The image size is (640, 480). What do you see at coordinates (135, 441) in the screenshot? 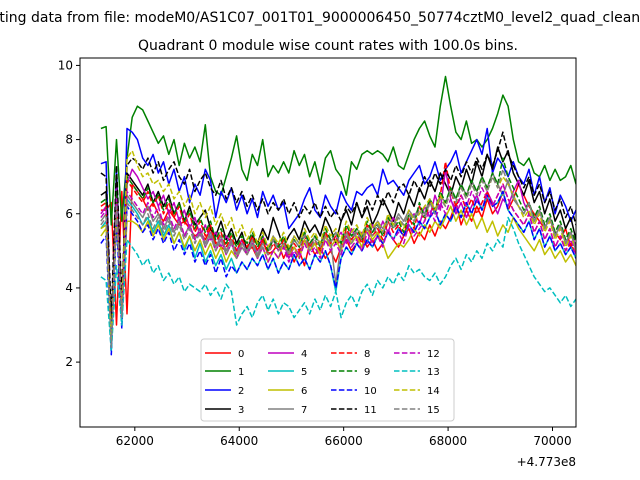
I see `x-tick-label: 62000` at bounding box center [135, 441].